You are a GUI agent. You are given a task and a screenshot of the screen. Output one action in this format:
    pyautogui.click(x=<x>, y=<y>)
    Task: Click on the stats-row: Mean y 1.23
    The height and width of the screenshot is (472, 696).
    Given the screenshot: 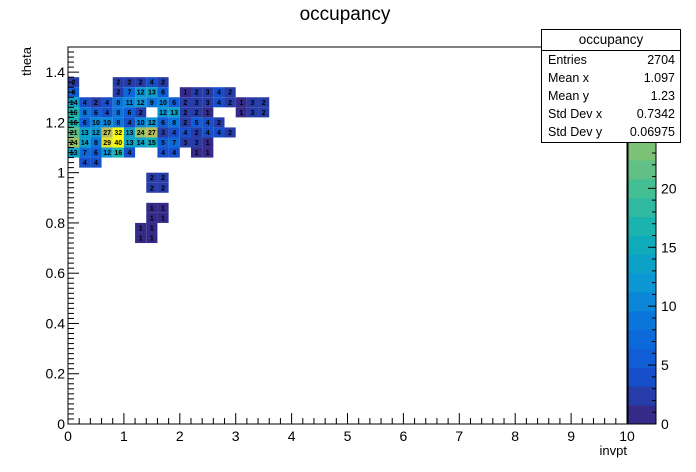 What is the action you would take?
    pyautogui.click(x=611, y=96)
    